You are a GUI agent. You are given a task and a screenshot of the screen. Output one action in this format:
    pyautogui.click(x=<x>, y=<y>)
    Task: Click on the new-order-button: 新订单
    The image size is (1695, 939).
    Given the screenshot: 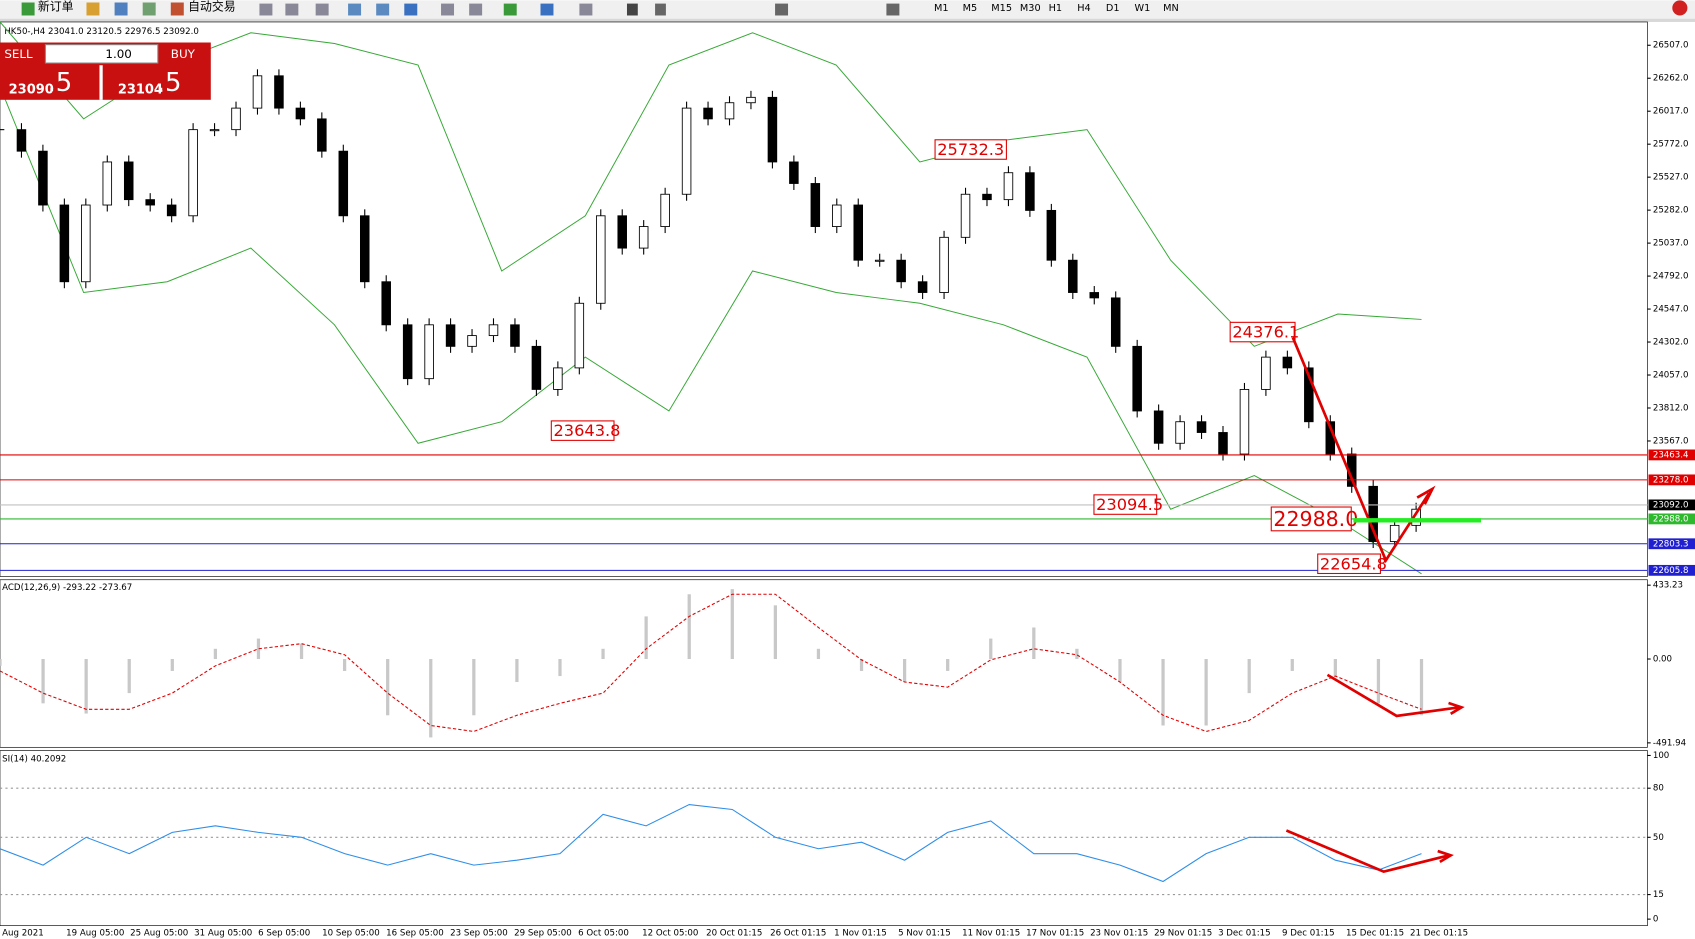 What is the action you would take?
    pyautogui.click(x=56, y=6)
    